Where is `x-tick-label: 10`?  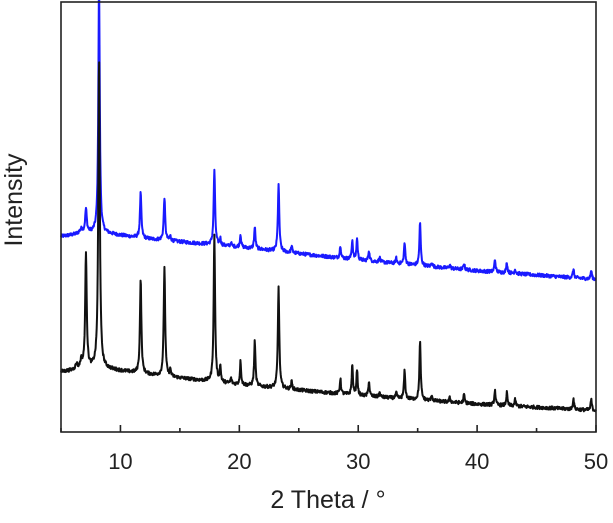
x-tick-label: 10 is located at coordinates (120, 461).